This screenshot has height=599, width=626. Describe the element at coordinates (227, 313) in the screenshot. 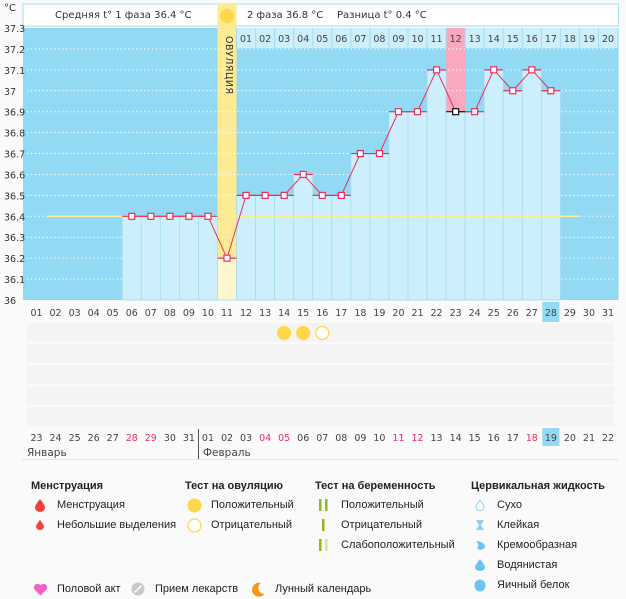

I see `cycle-day-label: 11` at that location.